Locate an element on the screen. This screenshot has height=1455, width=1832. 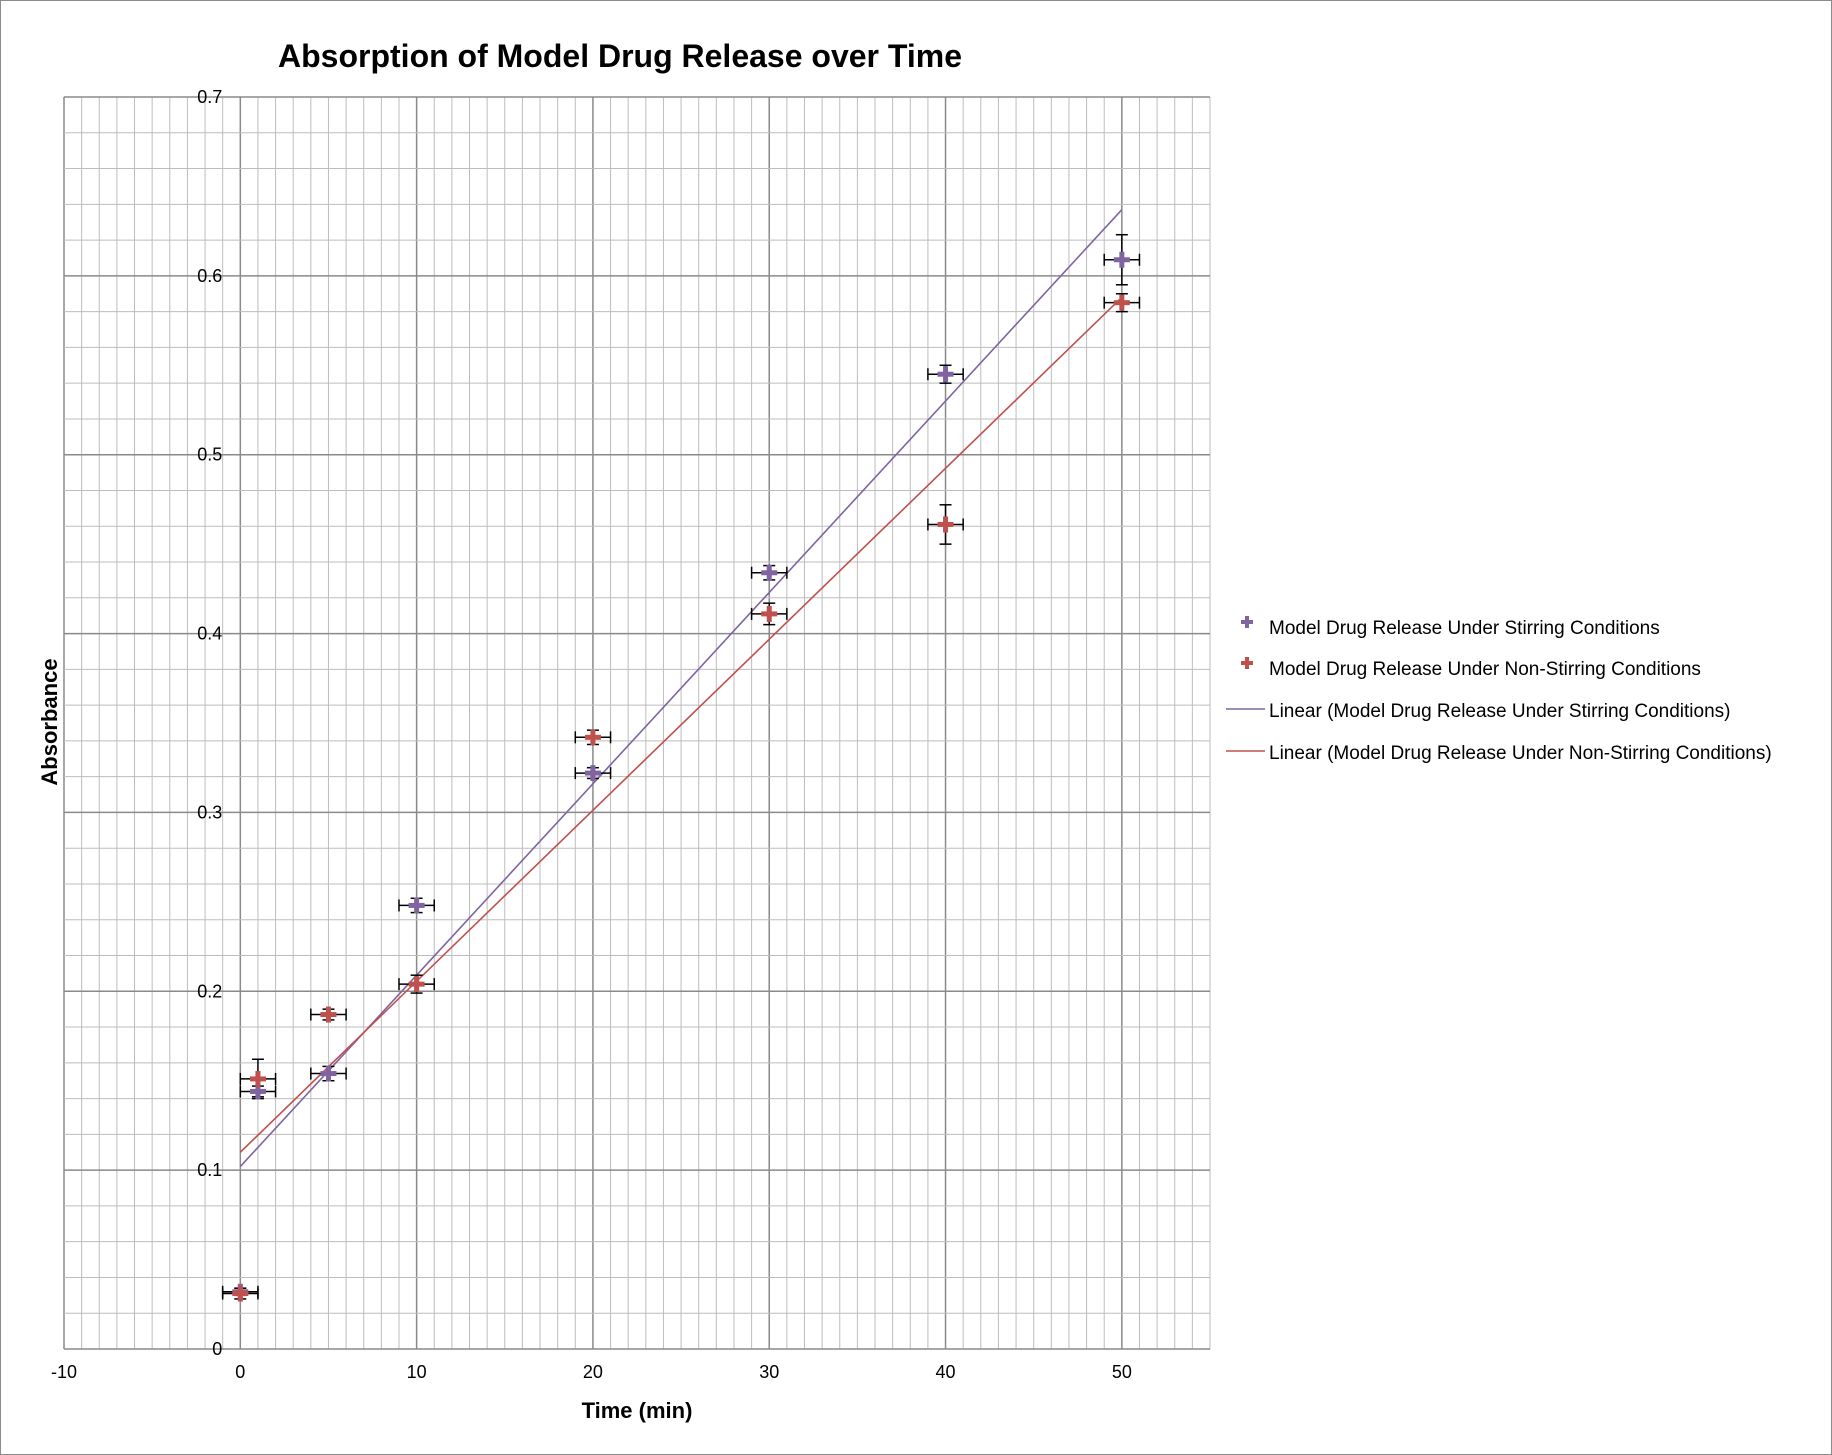
x-tick-label: 20 is located at coordinates (593, 1372).